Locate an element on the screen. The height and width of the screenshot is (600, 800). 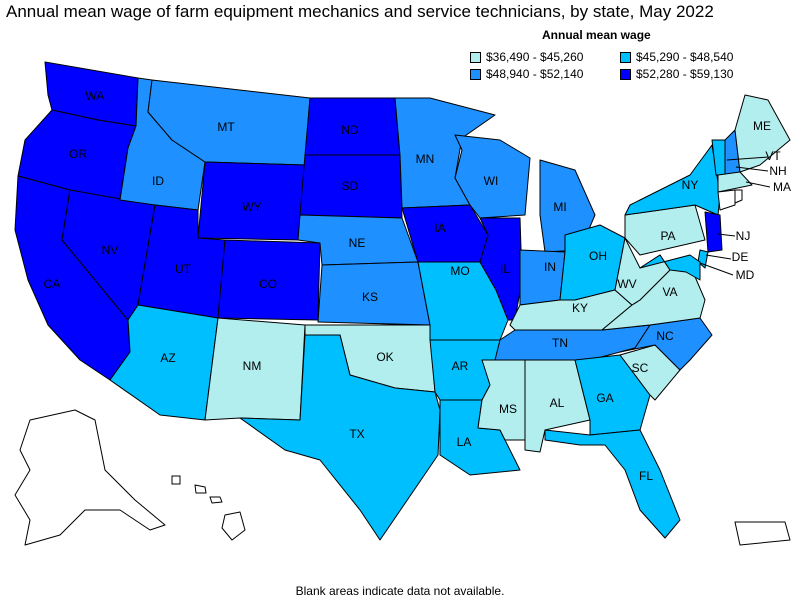
state-label-nm: NM is located at coordinates (252, 366).